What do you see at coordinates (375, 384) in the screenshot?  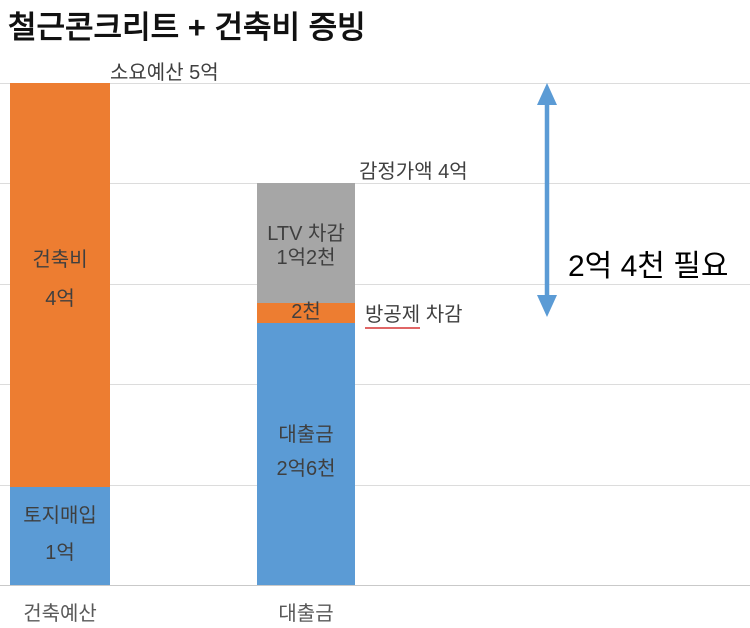 I see `gridline-2eok` at bounding box center [375, 384].